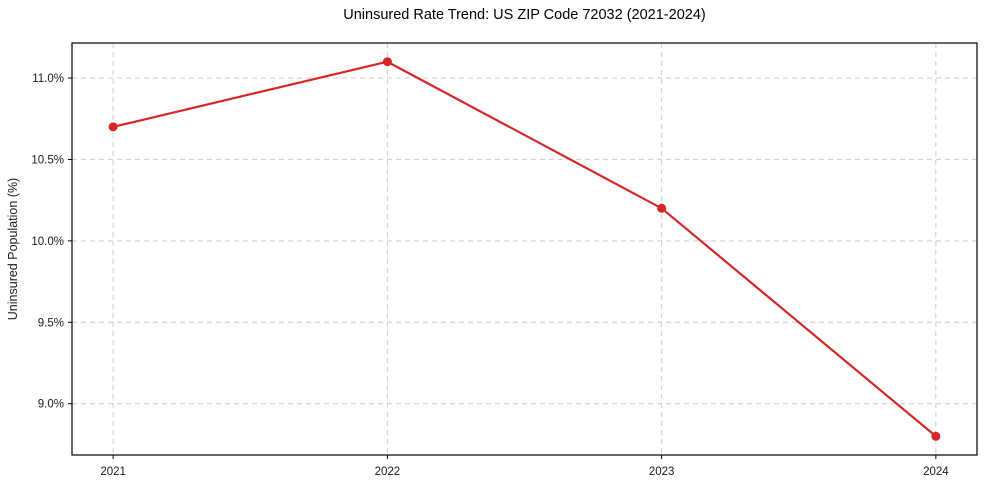  Describe the element at coordinates (662, 472) in the screenshot. I see `x-tick-label: 2023` at that location.